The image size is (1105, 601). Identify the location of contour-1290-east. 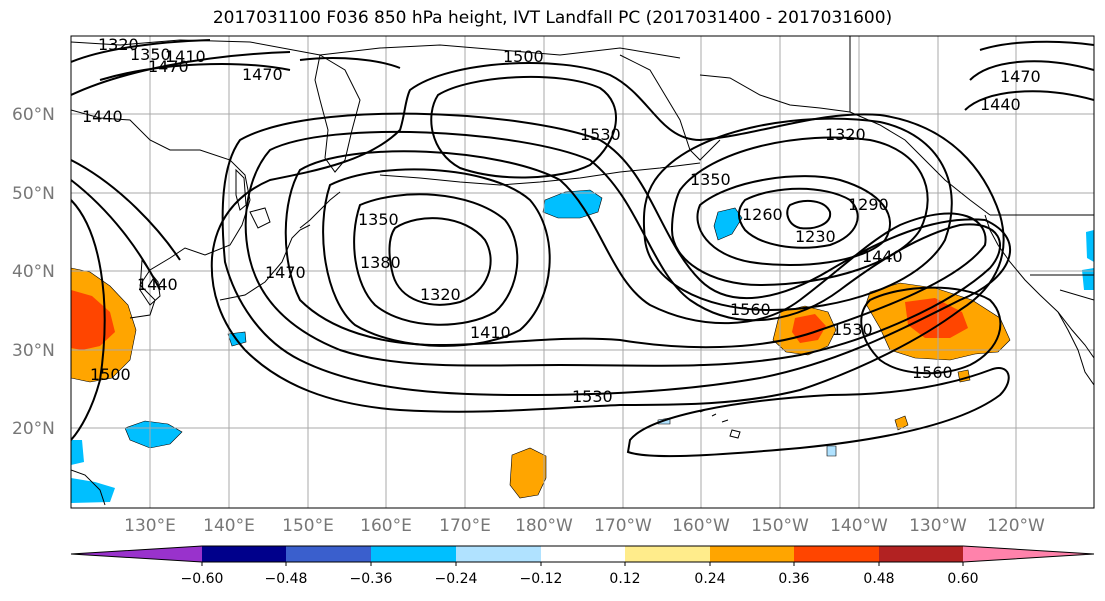
(793, 221).